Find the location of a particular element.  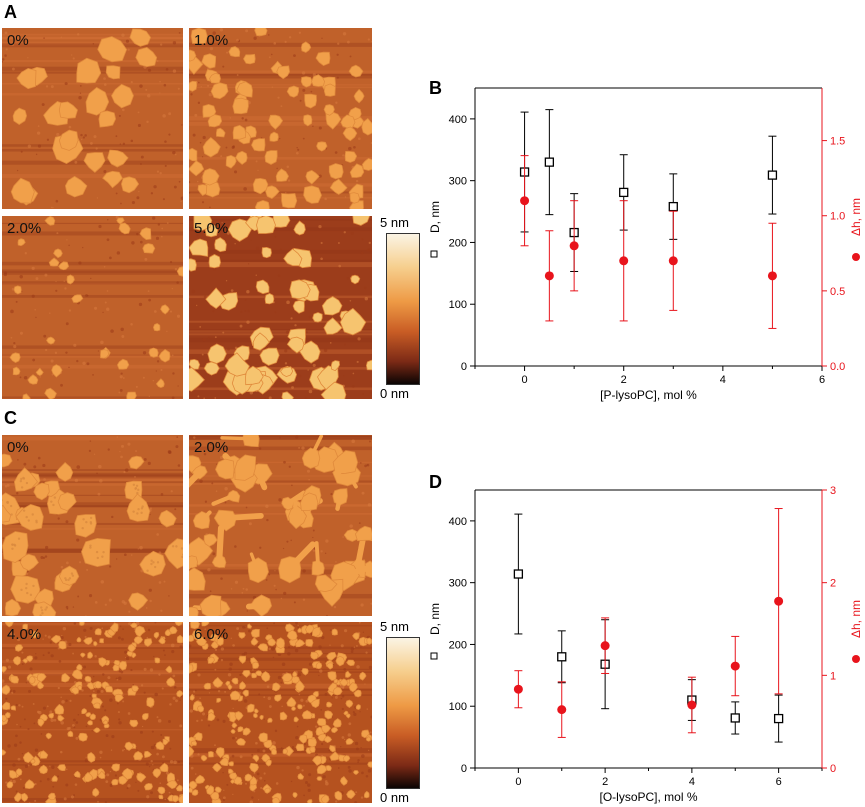

y2-tick-label: 1.5 is located at coordinates (837, 142).